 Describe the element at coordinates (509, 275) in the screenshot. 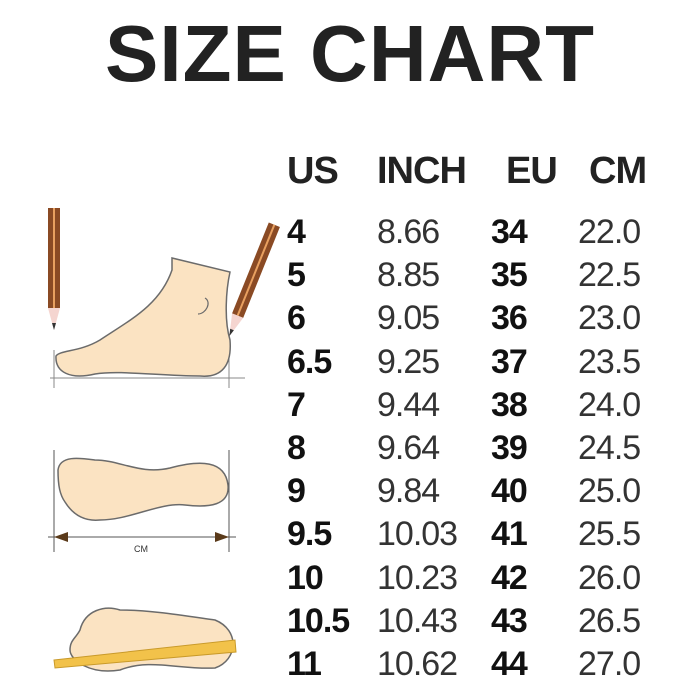

I see `cell-eu: 35` at that location.